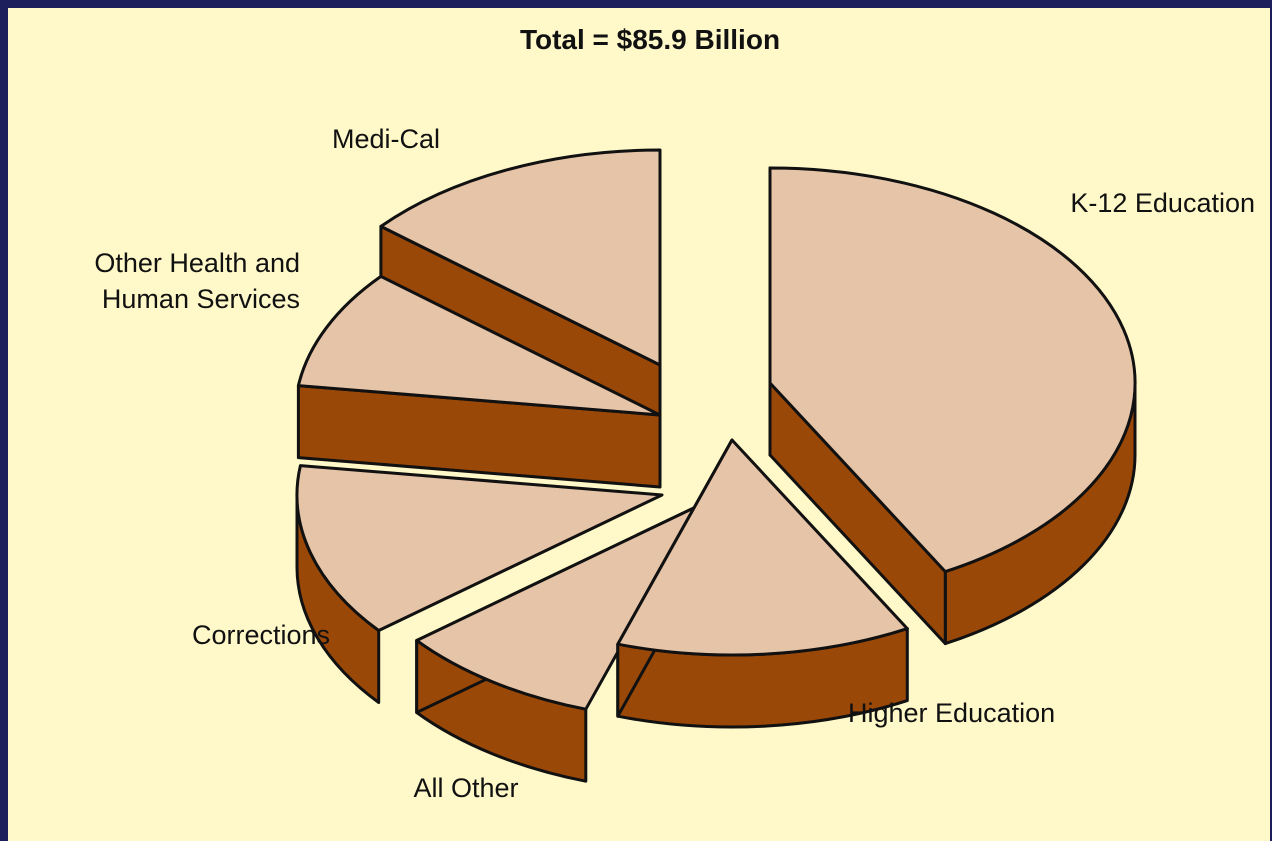 This screenshot has width=1272, height=841. I want to click on label-medi-cal: Medi-Cal, so click(386, 139).